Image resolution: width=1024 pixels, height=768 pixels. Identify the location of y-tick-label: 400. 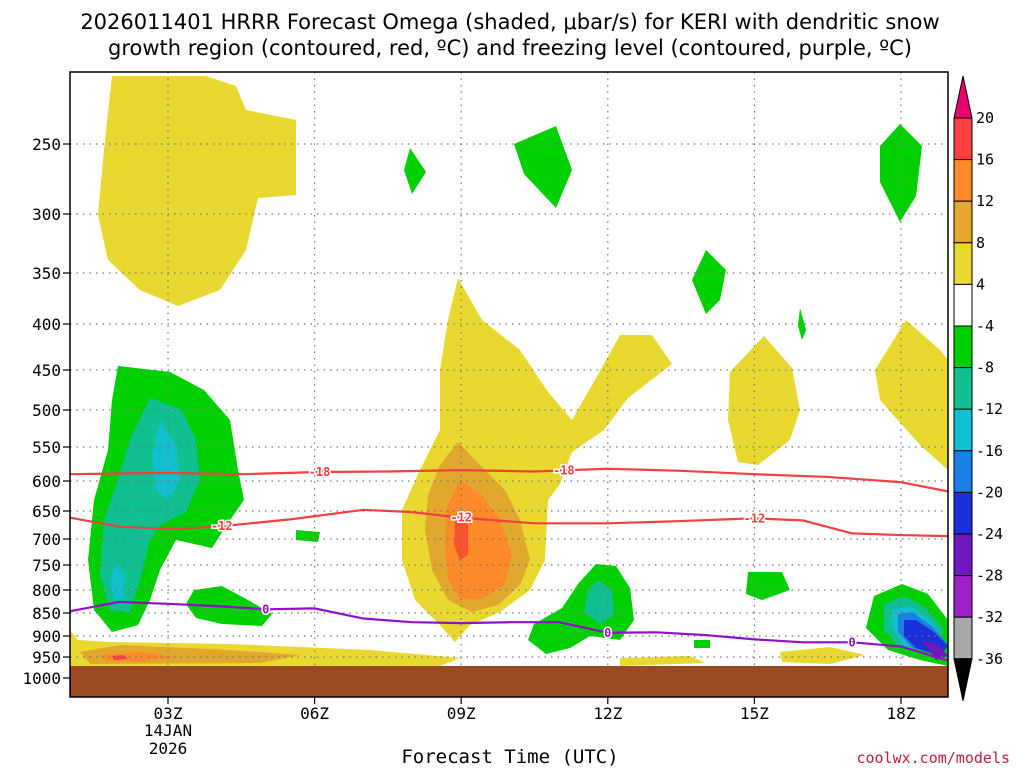
(46, 324).